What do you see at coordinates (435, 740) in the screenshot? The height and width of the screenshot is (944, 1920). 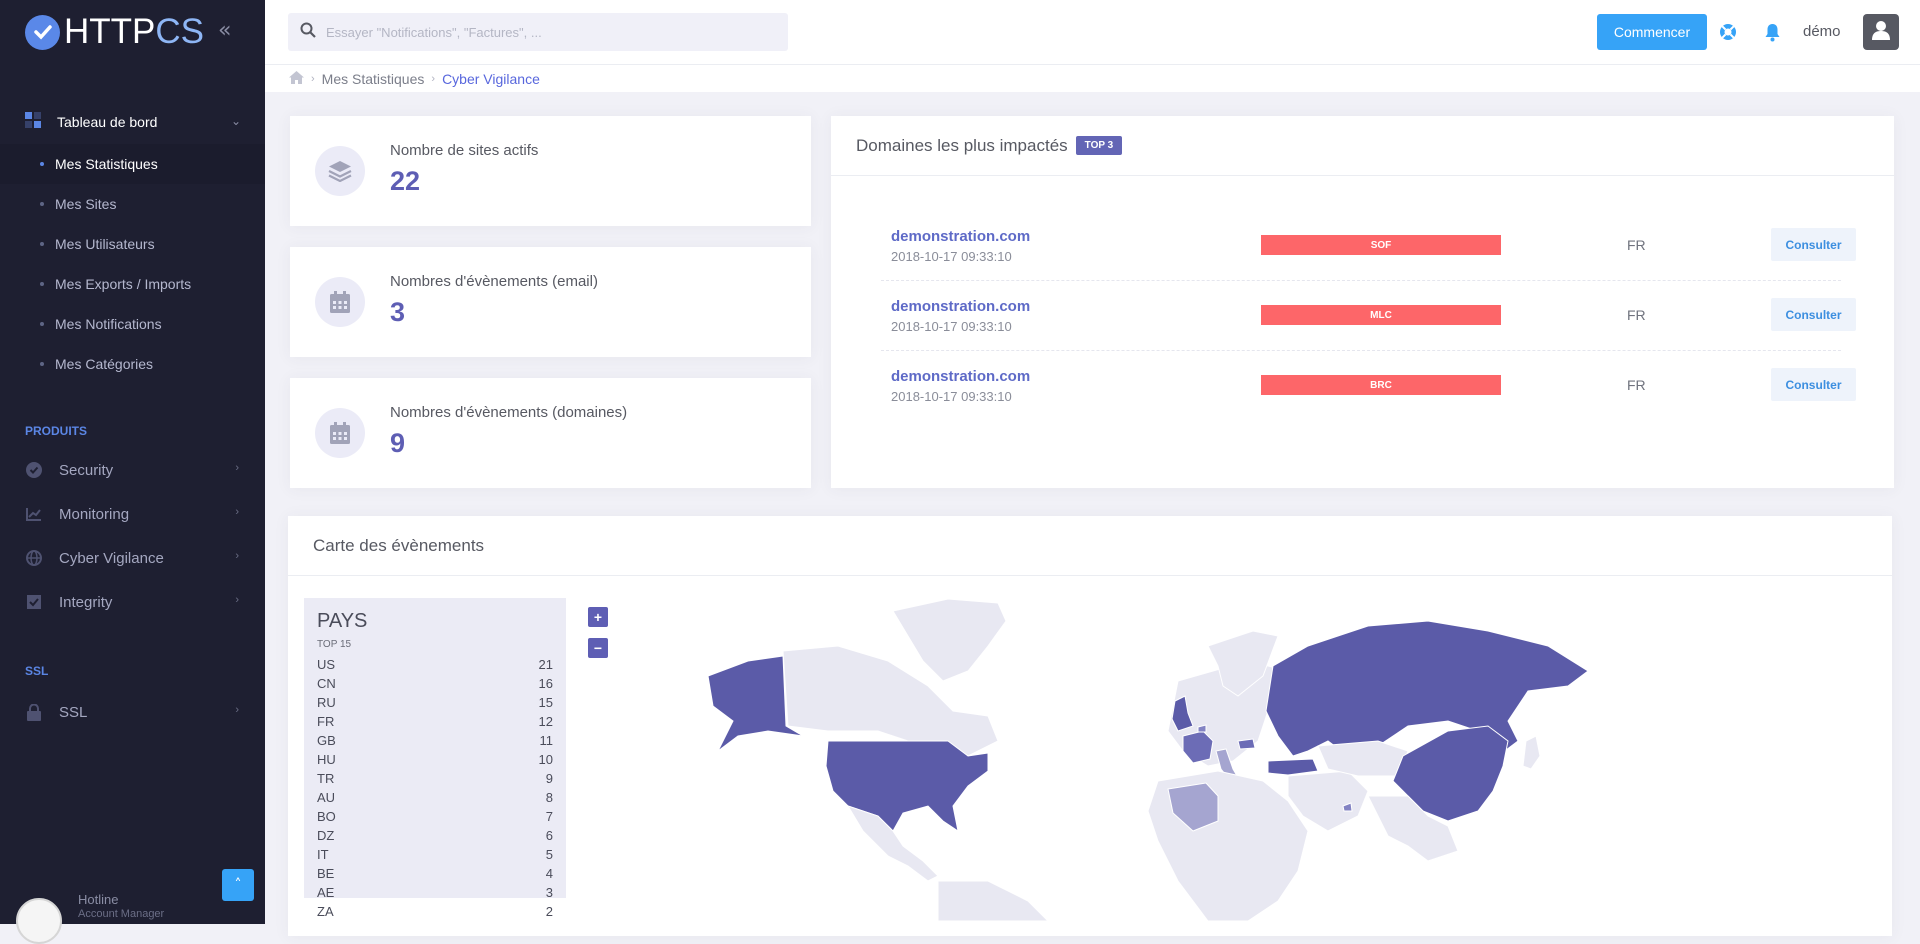 I see `list-item: GB 11` at bounding box center [435, 740].